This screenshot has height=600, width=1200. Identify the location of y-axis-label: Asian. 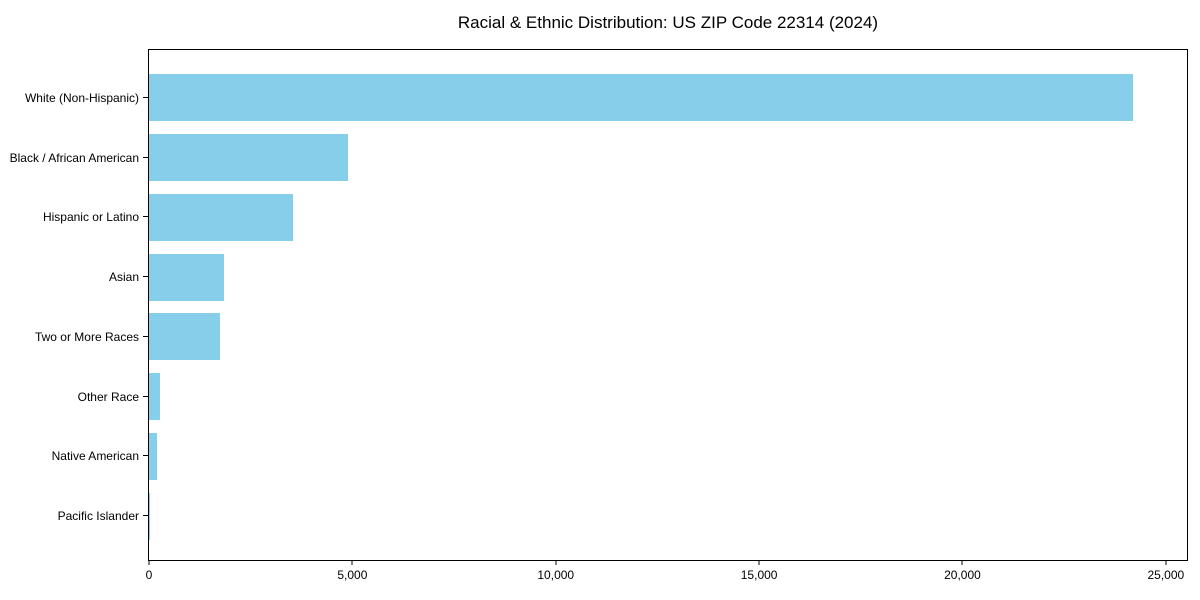
(123, 277).